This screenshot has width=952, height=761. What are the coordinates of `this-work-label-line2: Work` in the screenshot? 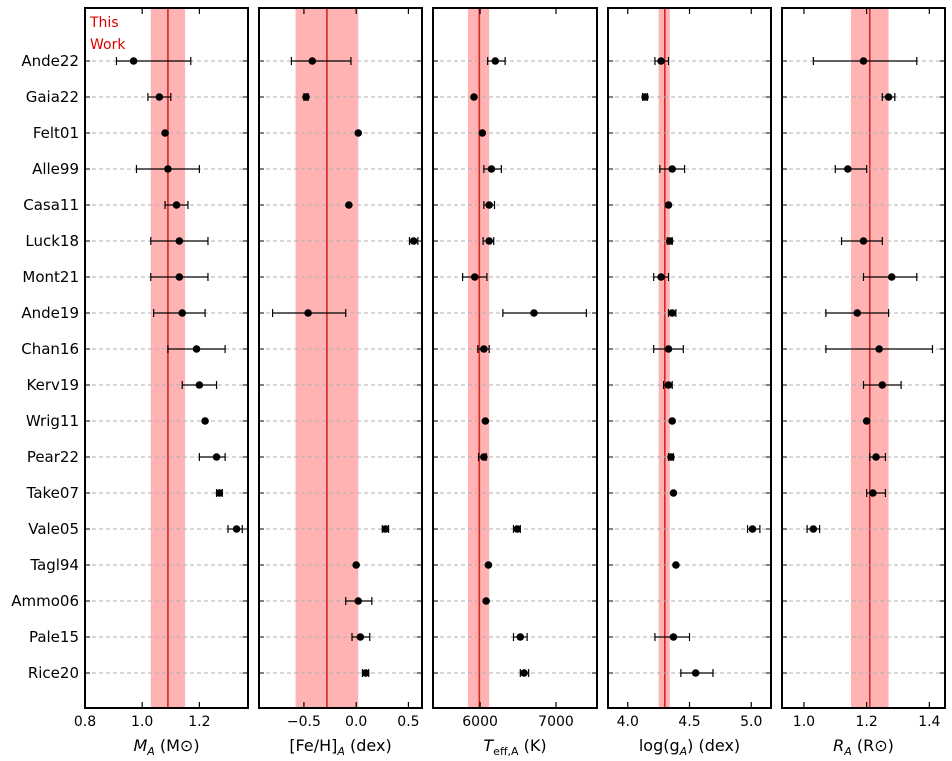 It's located at (108, 45).